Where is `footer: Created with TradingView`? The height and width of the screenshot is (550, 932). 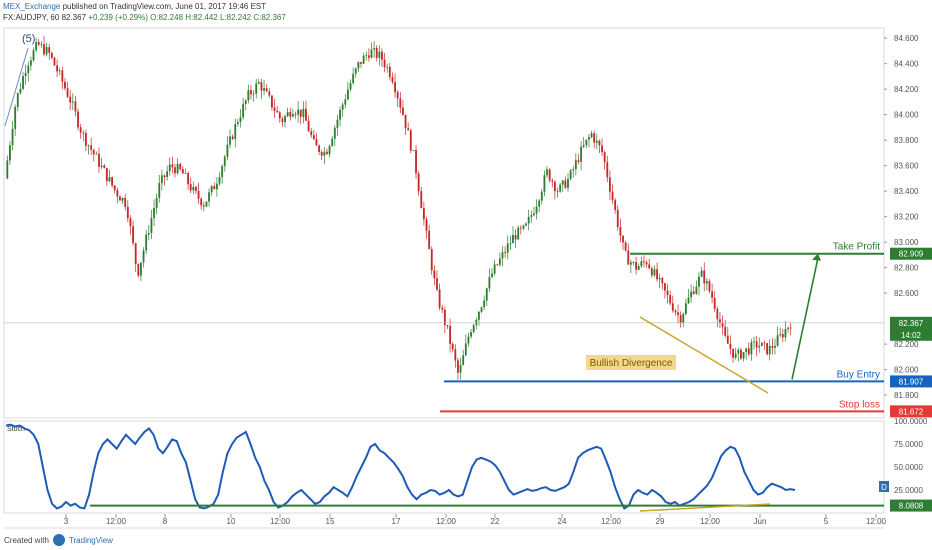 footer: Created with TradingView is located at coordinates (58, 540).